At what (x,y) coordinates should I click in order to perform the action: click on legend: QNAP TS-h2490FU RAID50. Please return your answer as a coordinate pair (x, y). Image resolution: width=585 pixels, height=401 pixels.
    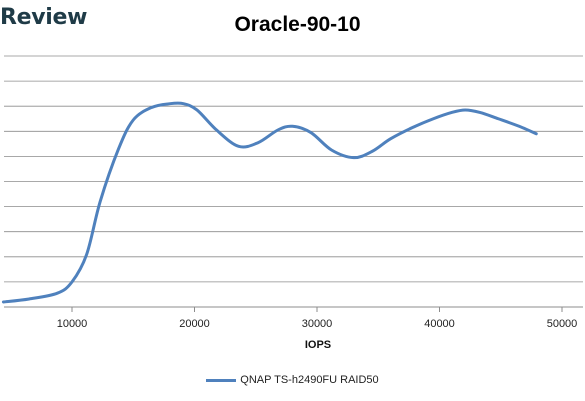
    Looking at the image, I should click on (292, 380).